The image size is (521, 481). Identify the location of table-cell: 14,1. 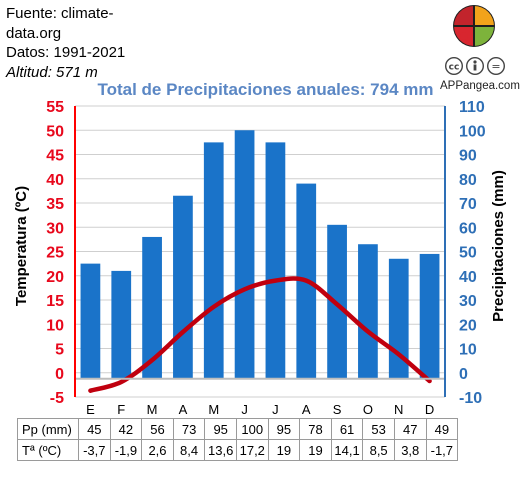
(347, 450).